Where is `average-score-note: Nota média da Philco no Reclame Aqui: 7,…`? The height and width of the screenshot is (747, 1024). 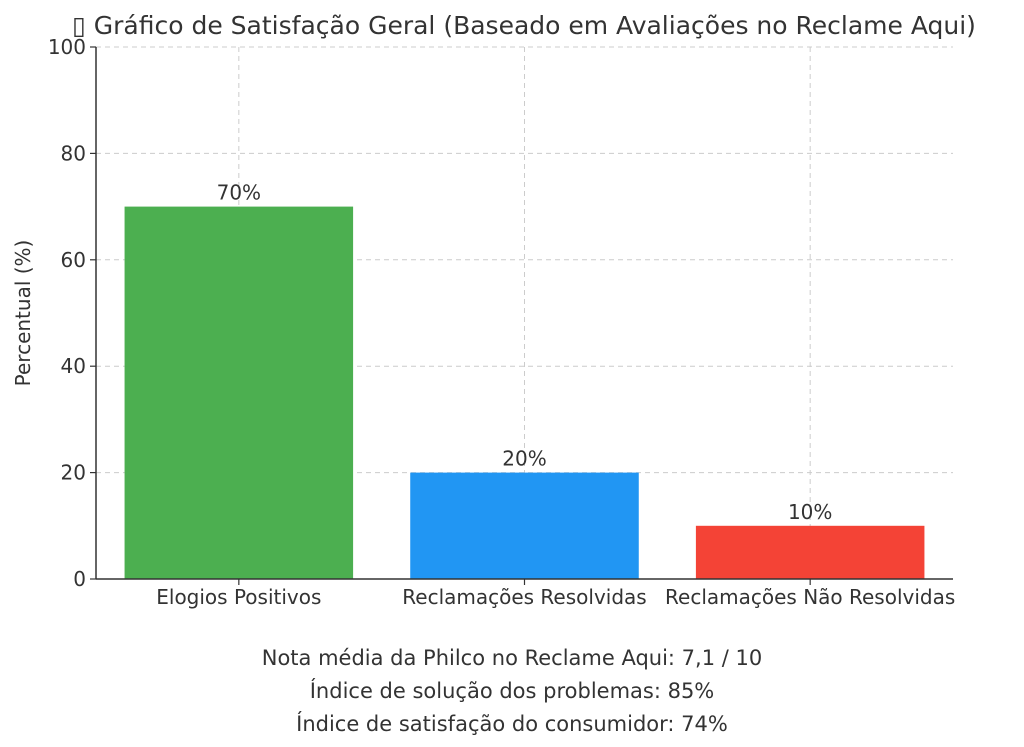 average-score-note: Nota média da Philco no Reclame Aqui: 7,… is located at coordinates (512, 658).